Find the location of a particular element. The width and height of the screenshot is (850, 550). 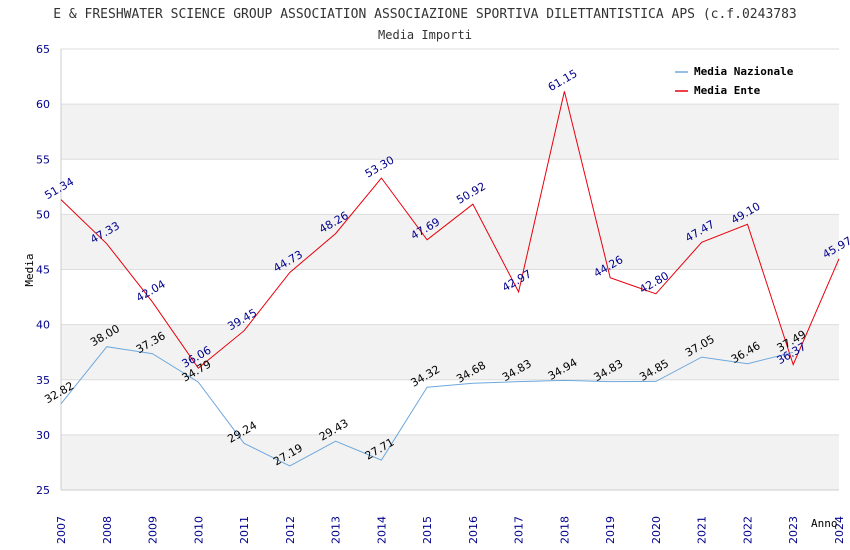

y-tick-label: 55 is located at coordinates (43, 159).